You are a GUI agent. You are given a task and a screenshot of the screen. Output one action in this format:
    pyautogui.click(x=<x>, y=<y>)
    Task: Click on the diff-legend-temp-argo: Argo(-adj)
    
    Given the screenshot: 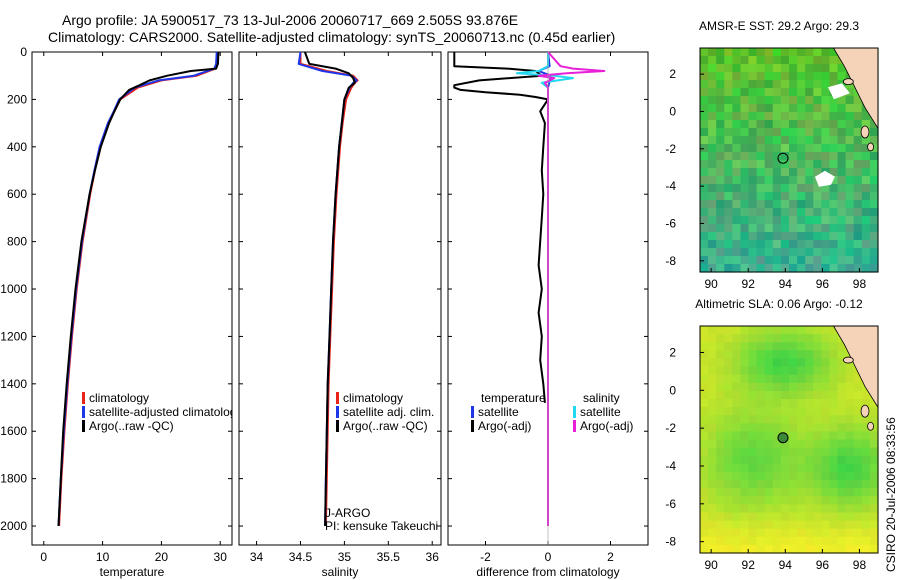 What is the action you would take?
    pyautogui.click(x=501, y=426)
    